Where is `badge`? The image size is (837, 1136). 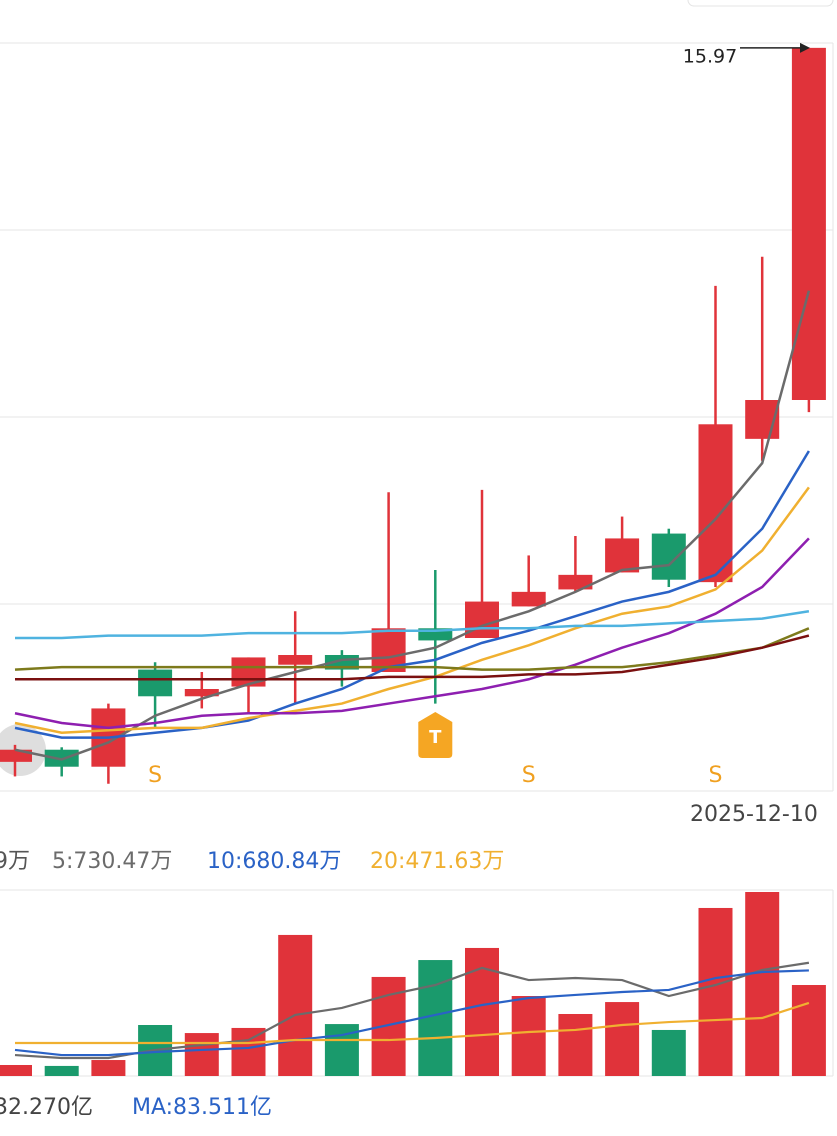 badge is located at coordinates (435, 735).